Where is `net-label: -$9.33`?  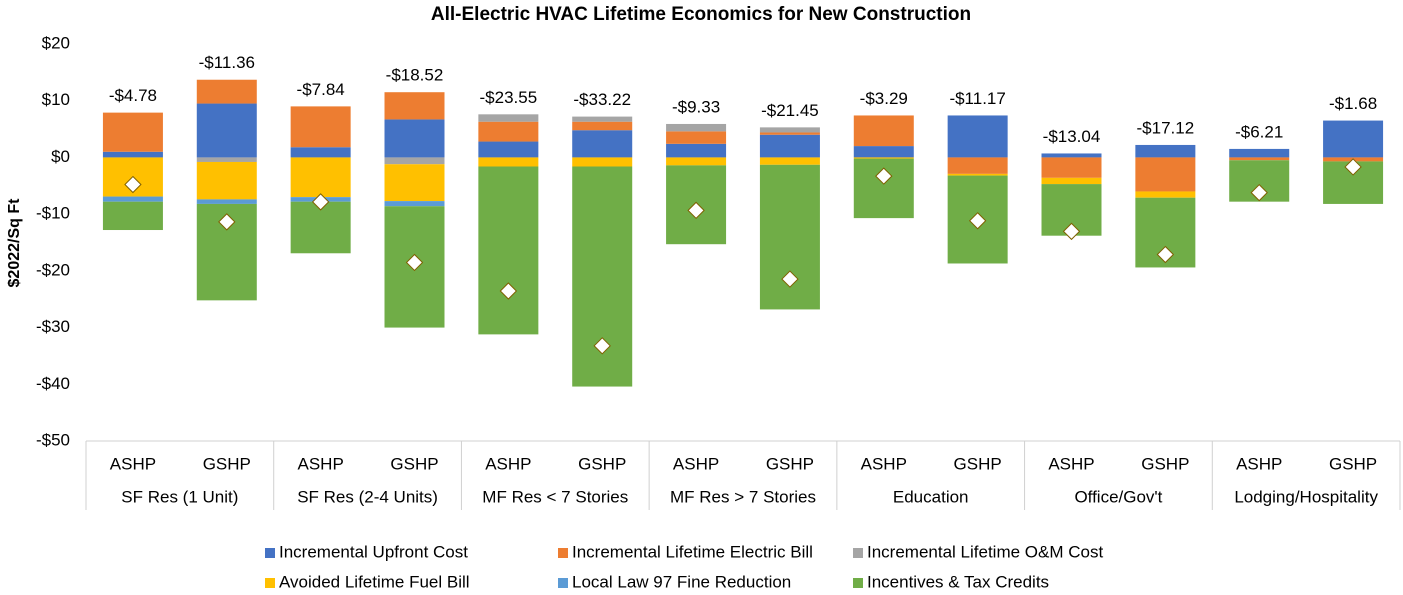 net-label: -$9.33 is located at coordinates (696, 106).